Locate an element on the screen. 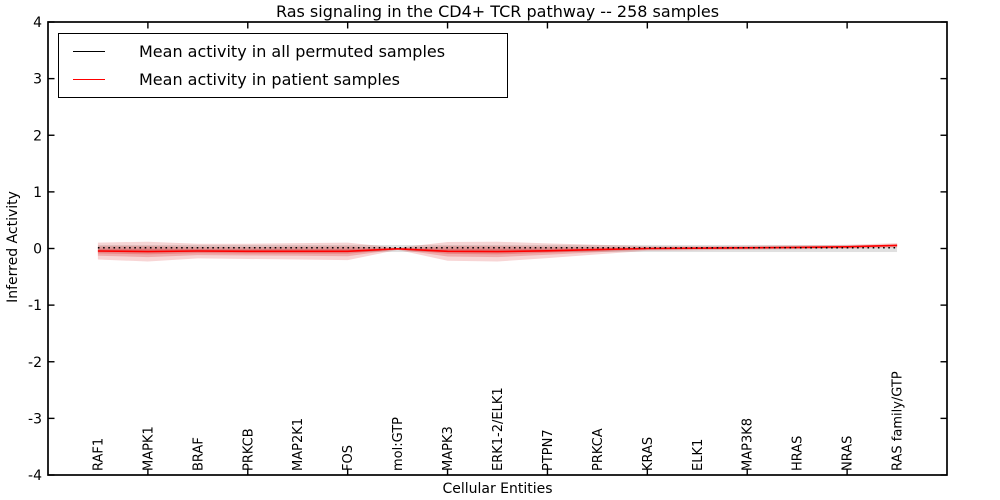  x-tick-label: PRKCB is located at coordinates (248, 449).